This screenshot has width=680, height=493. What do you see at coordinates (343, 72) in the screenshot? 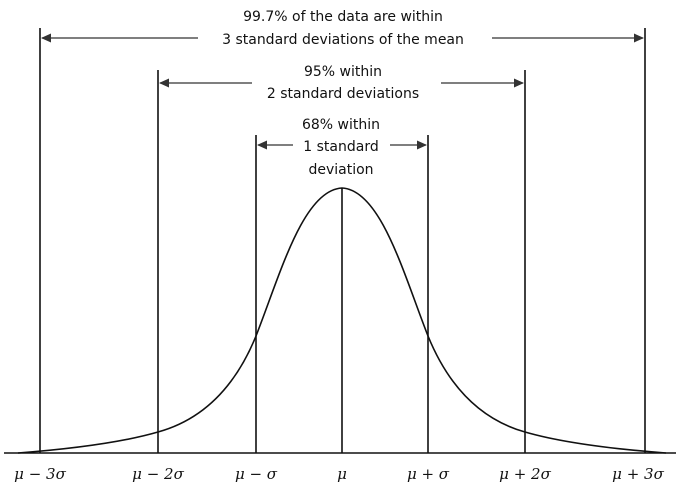
I see `range-2sigma-label-line1: 95% within` at bounding box center [343, 72].